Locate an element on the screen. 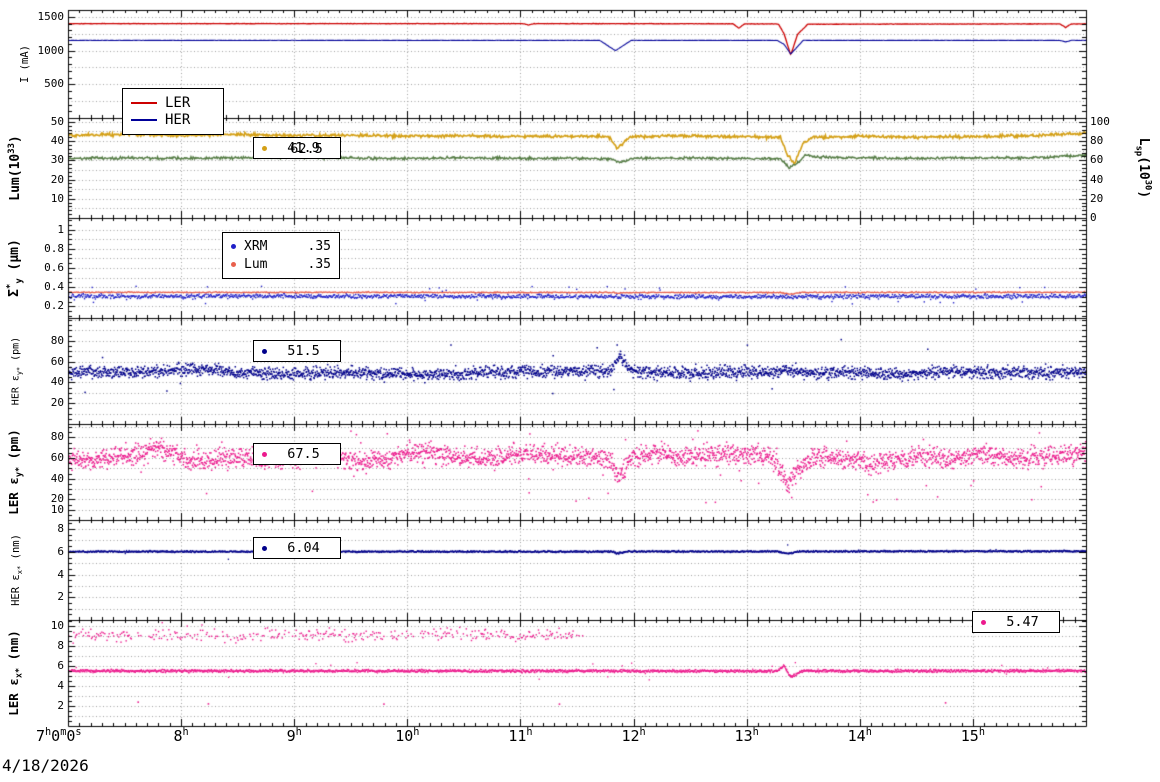 The image size is (1160, 782). sigma-legend-box: XRM .35 Lum .35 is located at coordinates (281, 255).